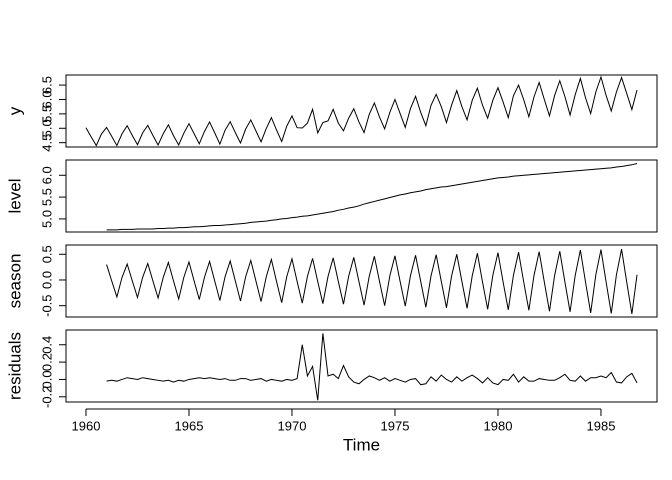 This screenshot has height=480, width=672. I want to click on x-tick-label: 1970, so click(292, 425).